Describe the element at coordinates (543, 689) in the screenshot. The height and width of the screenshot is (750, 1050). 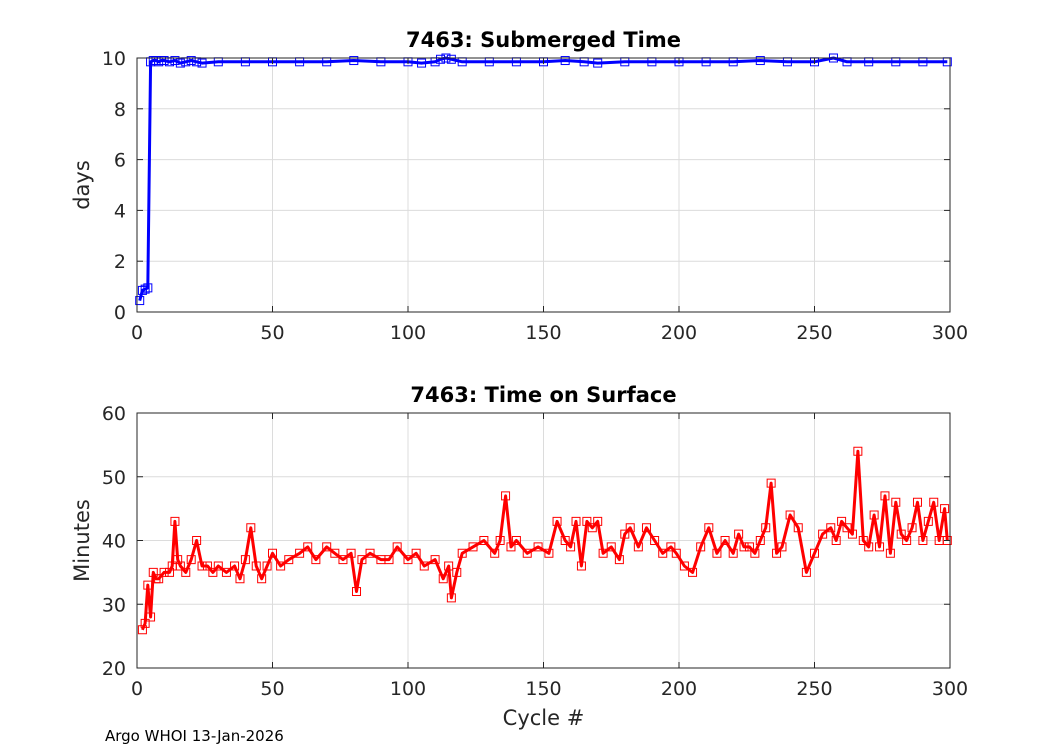
I see `surface-x-tick-label: 150` at that location.